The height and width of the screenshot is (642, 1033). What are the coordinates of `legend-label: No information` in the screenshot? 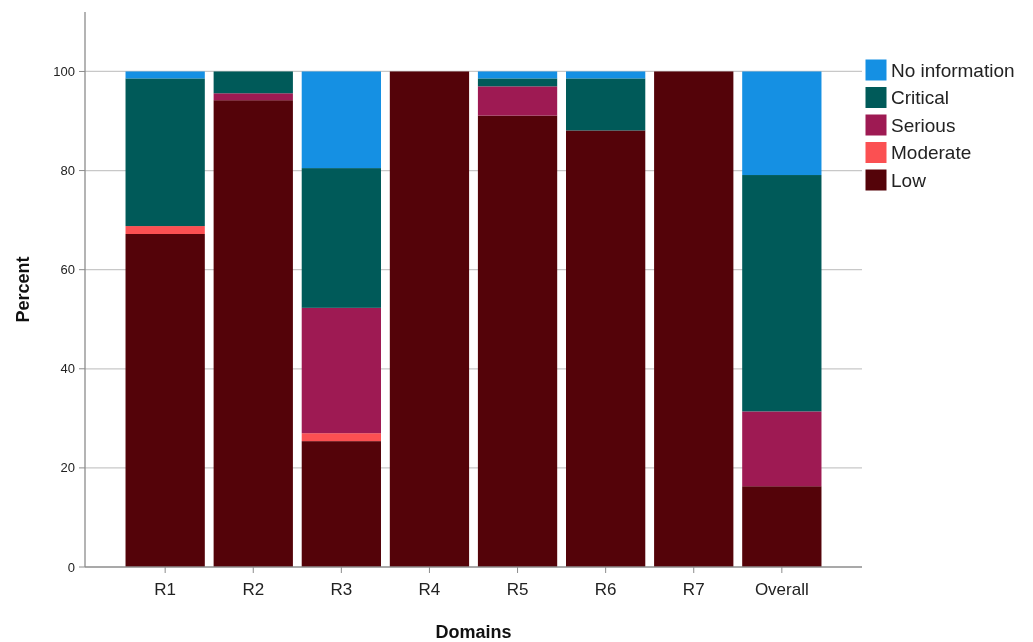 It's located at (953, 70).